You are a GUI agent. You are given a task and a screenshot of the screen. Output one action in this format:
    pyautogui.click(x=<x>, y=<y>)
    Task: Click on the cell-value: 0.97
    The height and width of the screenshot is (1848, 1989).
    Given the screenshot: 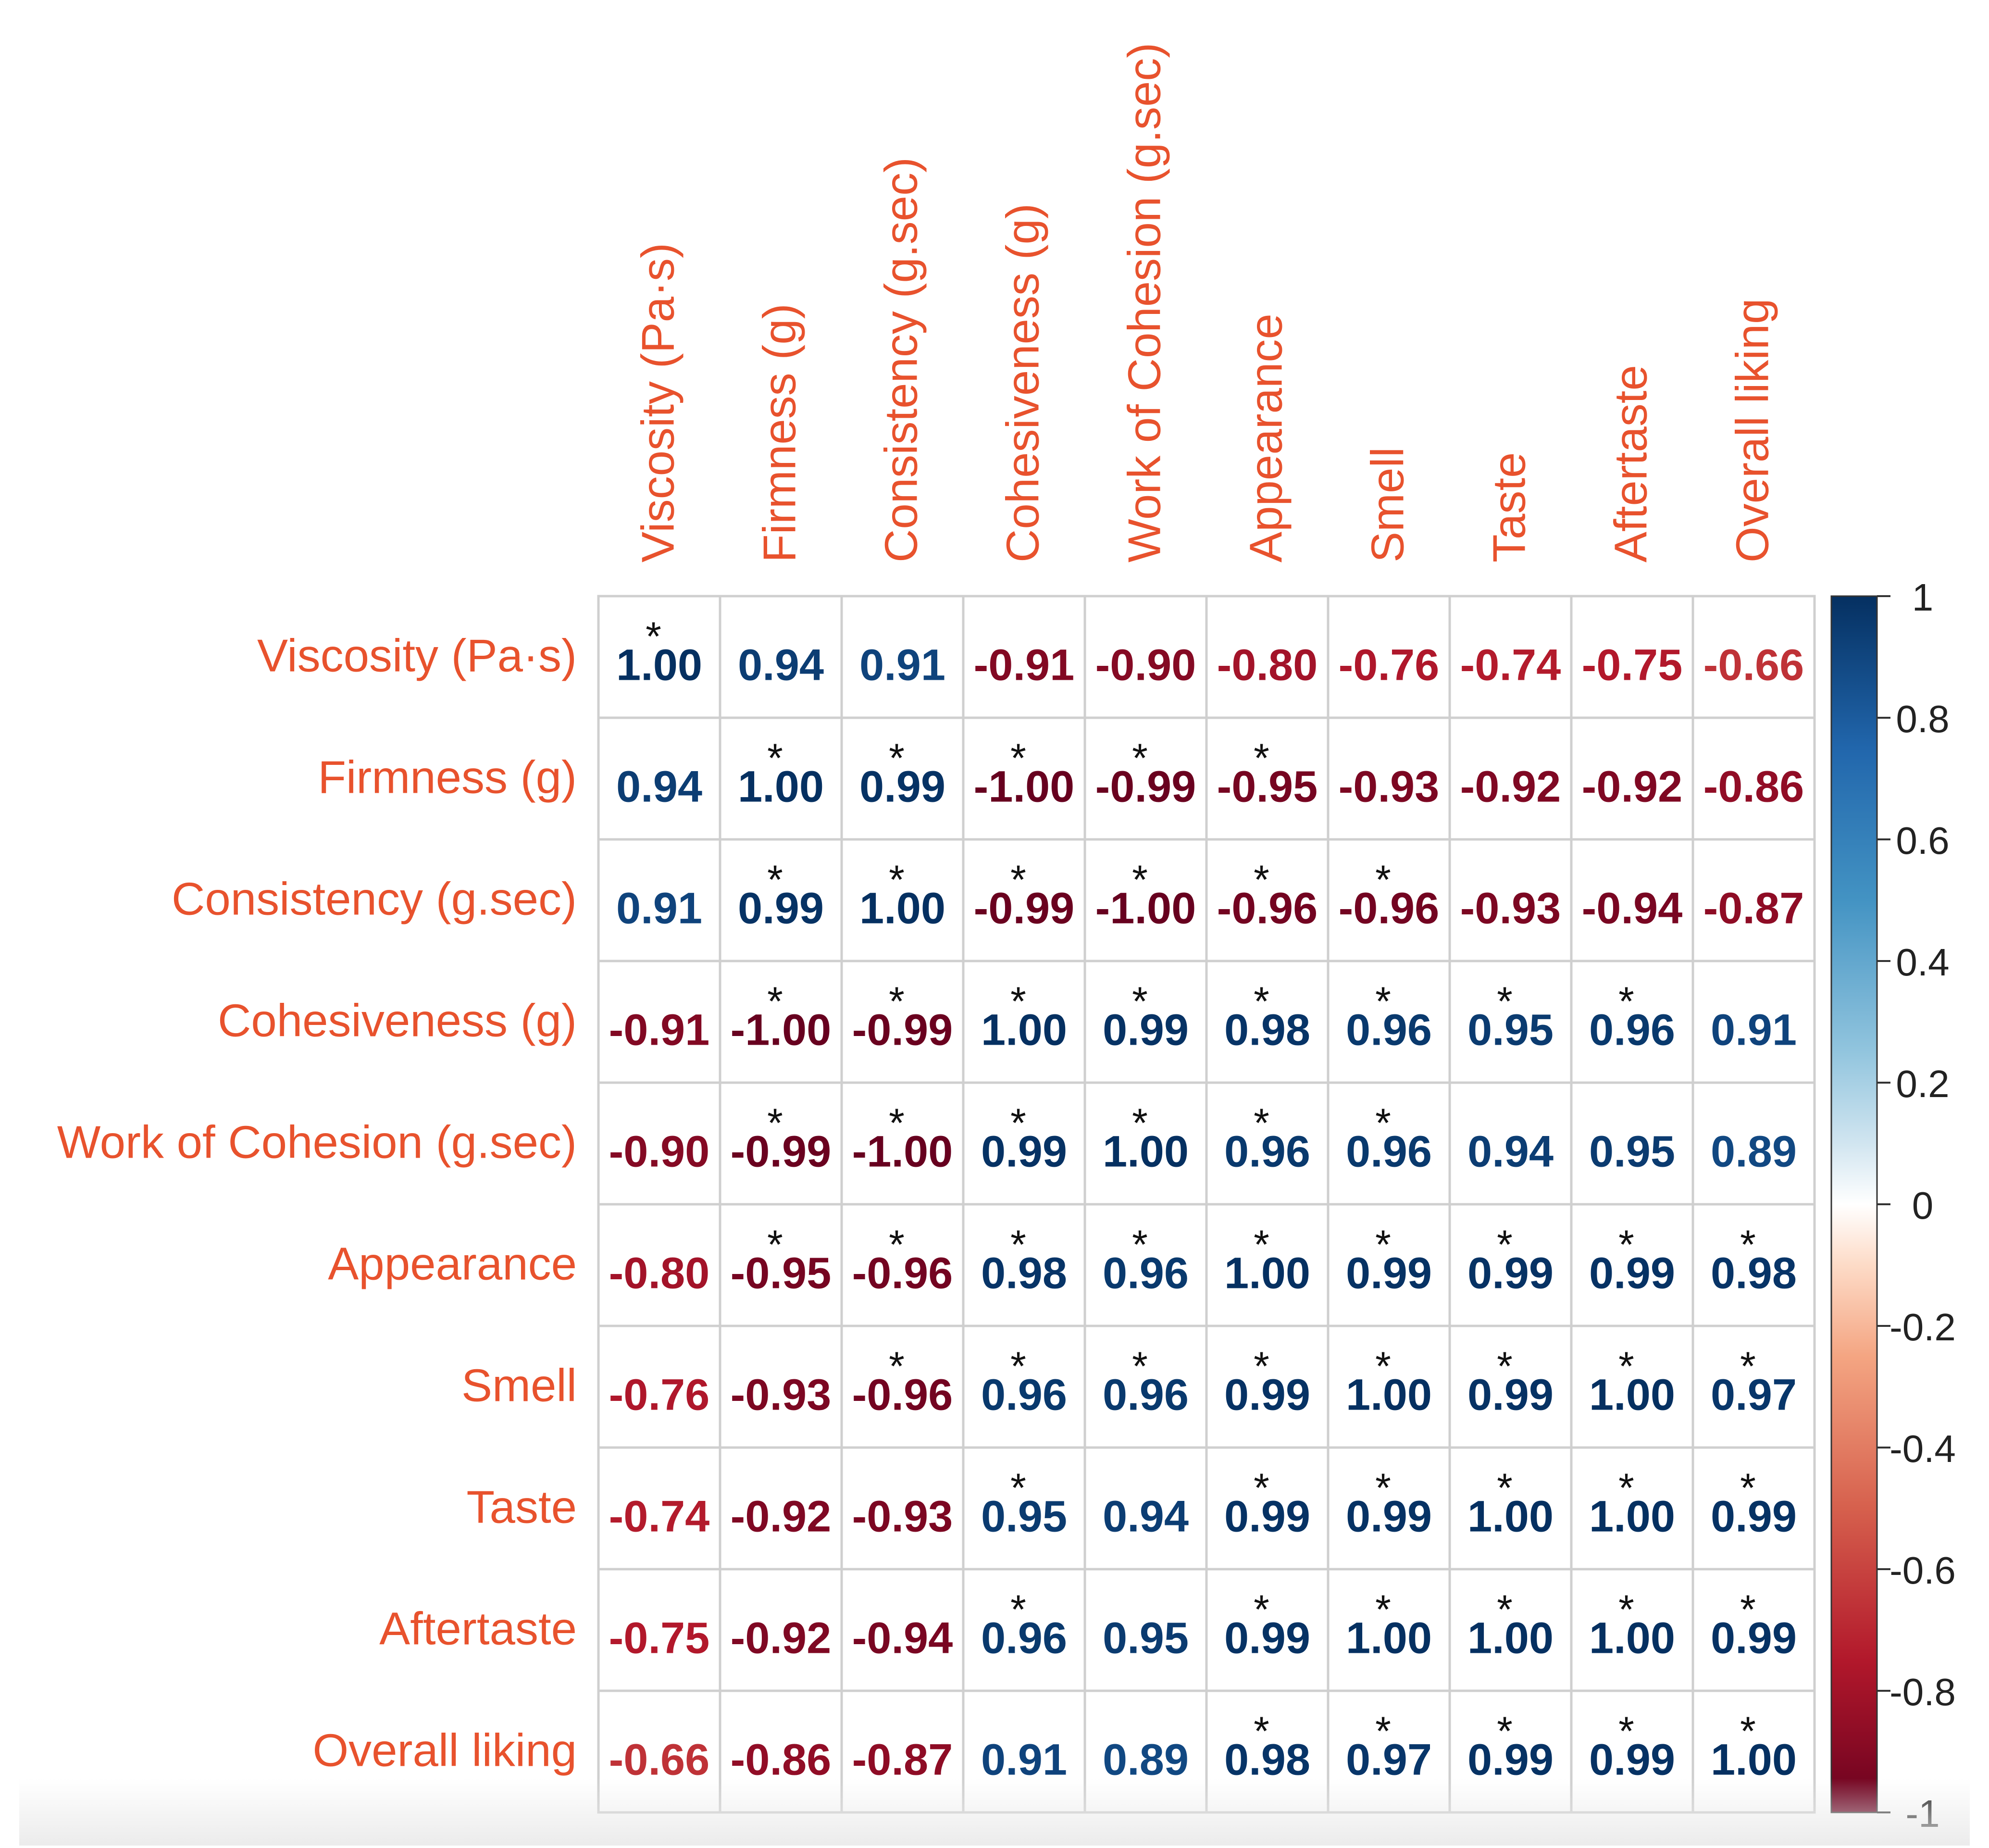 What is the action you would take?
    pyautogui.click(x=1754, y=1396)
    